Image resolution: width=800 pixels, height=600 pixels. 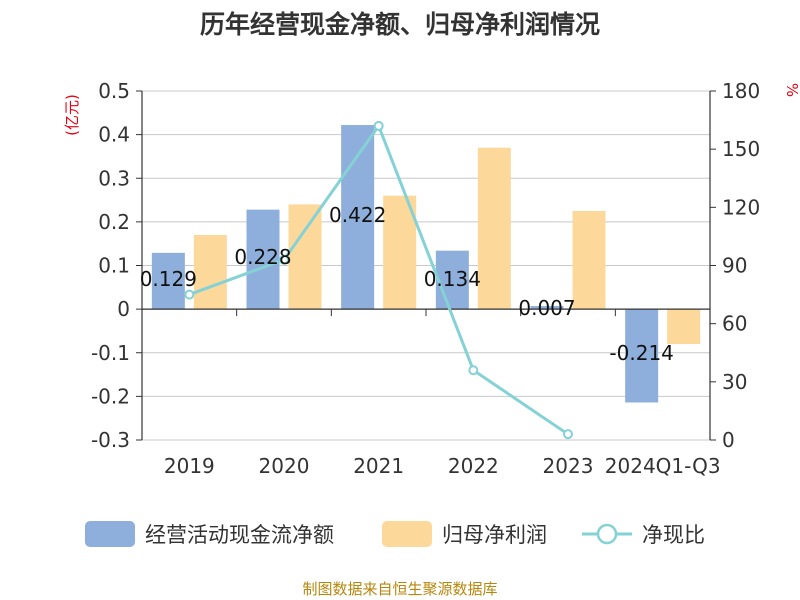 What do you see at coordinates (123, 309) in the screenshot?
I see `left-tick-label: 0` at bounding box center [123, 309].